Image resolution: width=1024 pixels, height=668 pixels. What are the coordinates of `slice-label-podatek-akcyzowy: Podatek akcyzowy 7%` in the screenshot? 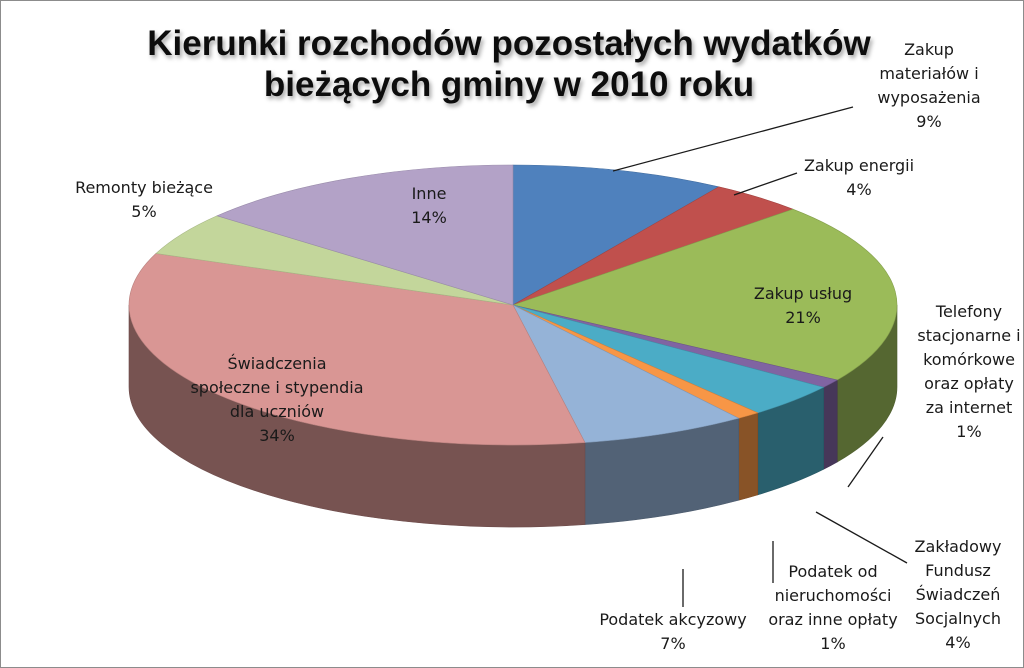 It's located at (672, 631).